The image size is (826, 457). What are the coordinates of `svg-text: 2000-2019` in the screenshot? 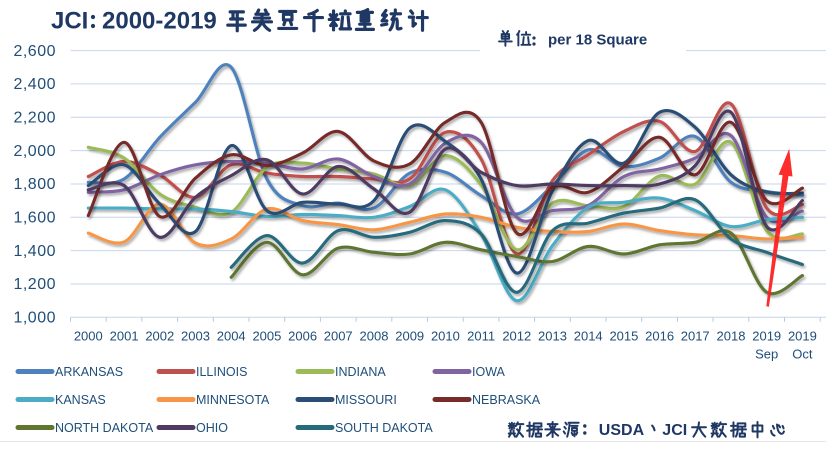 It's located at (159, 21).